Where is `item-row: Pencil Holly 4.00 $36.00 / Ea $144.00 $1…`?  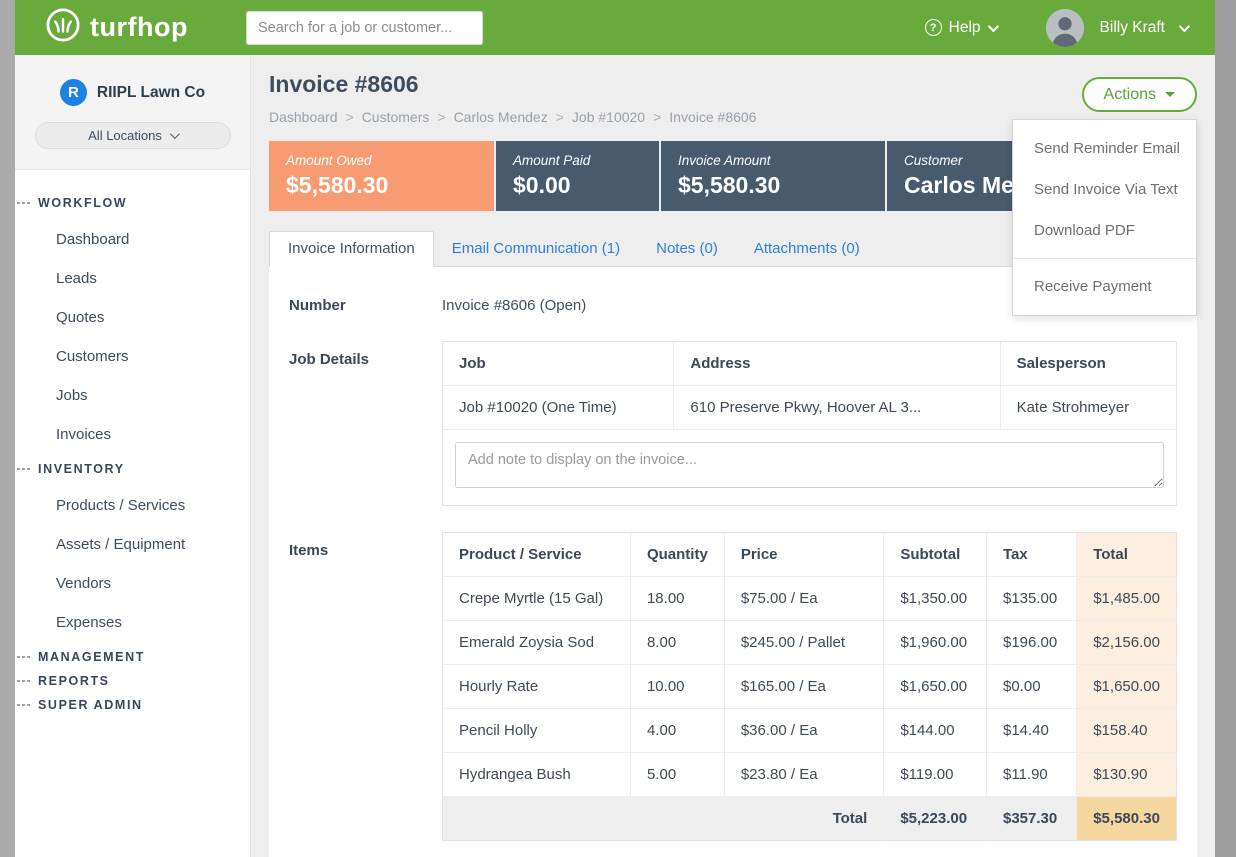
item-row: Pencil Holly 4.00 $36.00 / Ea $144.00 $1… is located at coordinates (809, 730).